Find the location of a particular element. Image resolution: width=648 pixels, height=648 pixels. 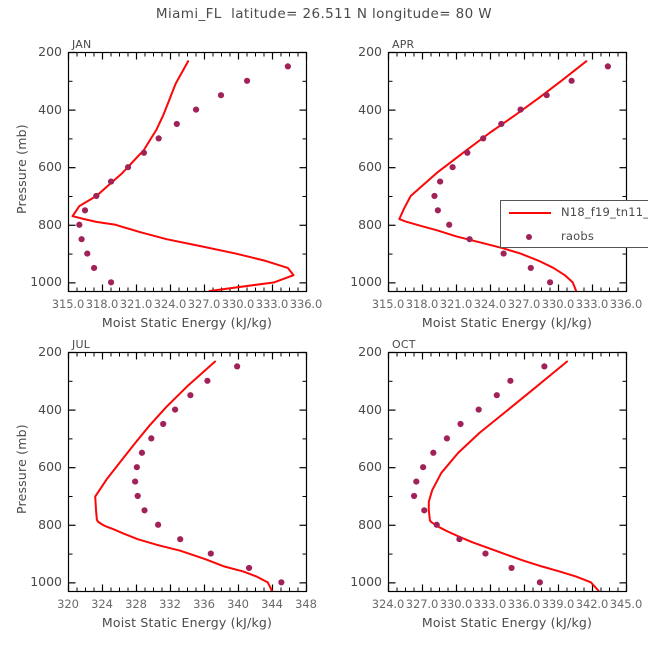

legend-box: N18_f19_tn11_0 raobs is located at coordinates (574, 224).